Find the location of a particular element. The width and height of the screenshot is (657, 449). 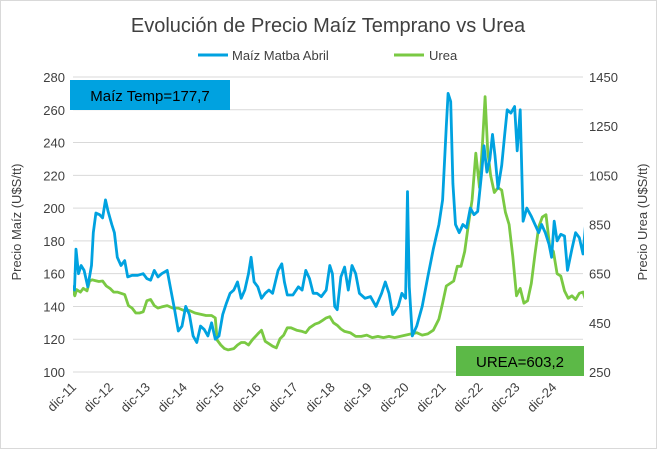

y-ticks-left: 280 260 240 220 200 180 160 140 120 100 is located at coordinates (54, 225).